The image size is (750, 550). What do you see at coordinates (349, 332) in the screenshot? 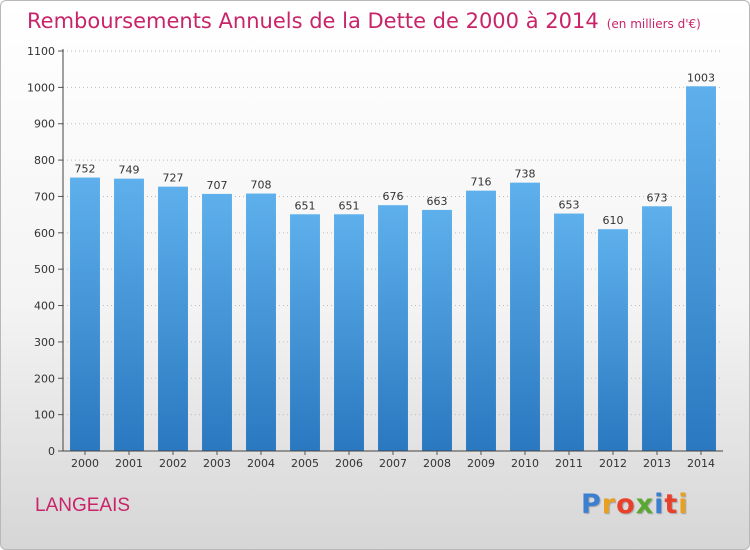
I see `bar-2006` at bounding box center [349, 332].